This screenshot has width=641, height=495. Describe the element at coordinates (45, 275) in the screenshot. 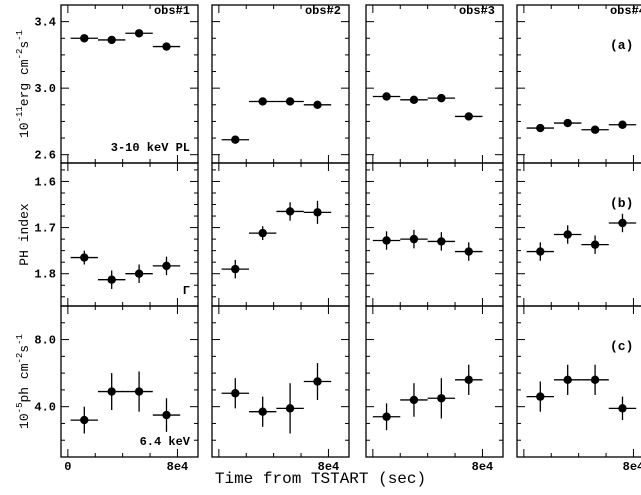

I see `y-tick-label: 1.8` at that location.